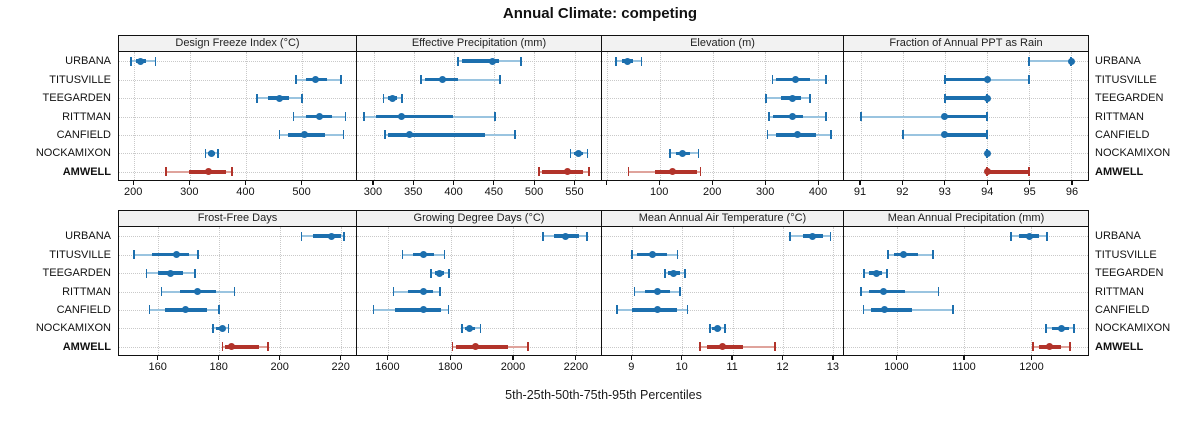 Image resolution: width=1200 pixels, height=425 pixels. What do you see at coordinates (76, 98) in the screenshot?
I see `row-label-left: TEEGARDEN` at bounding box center [76, 98].